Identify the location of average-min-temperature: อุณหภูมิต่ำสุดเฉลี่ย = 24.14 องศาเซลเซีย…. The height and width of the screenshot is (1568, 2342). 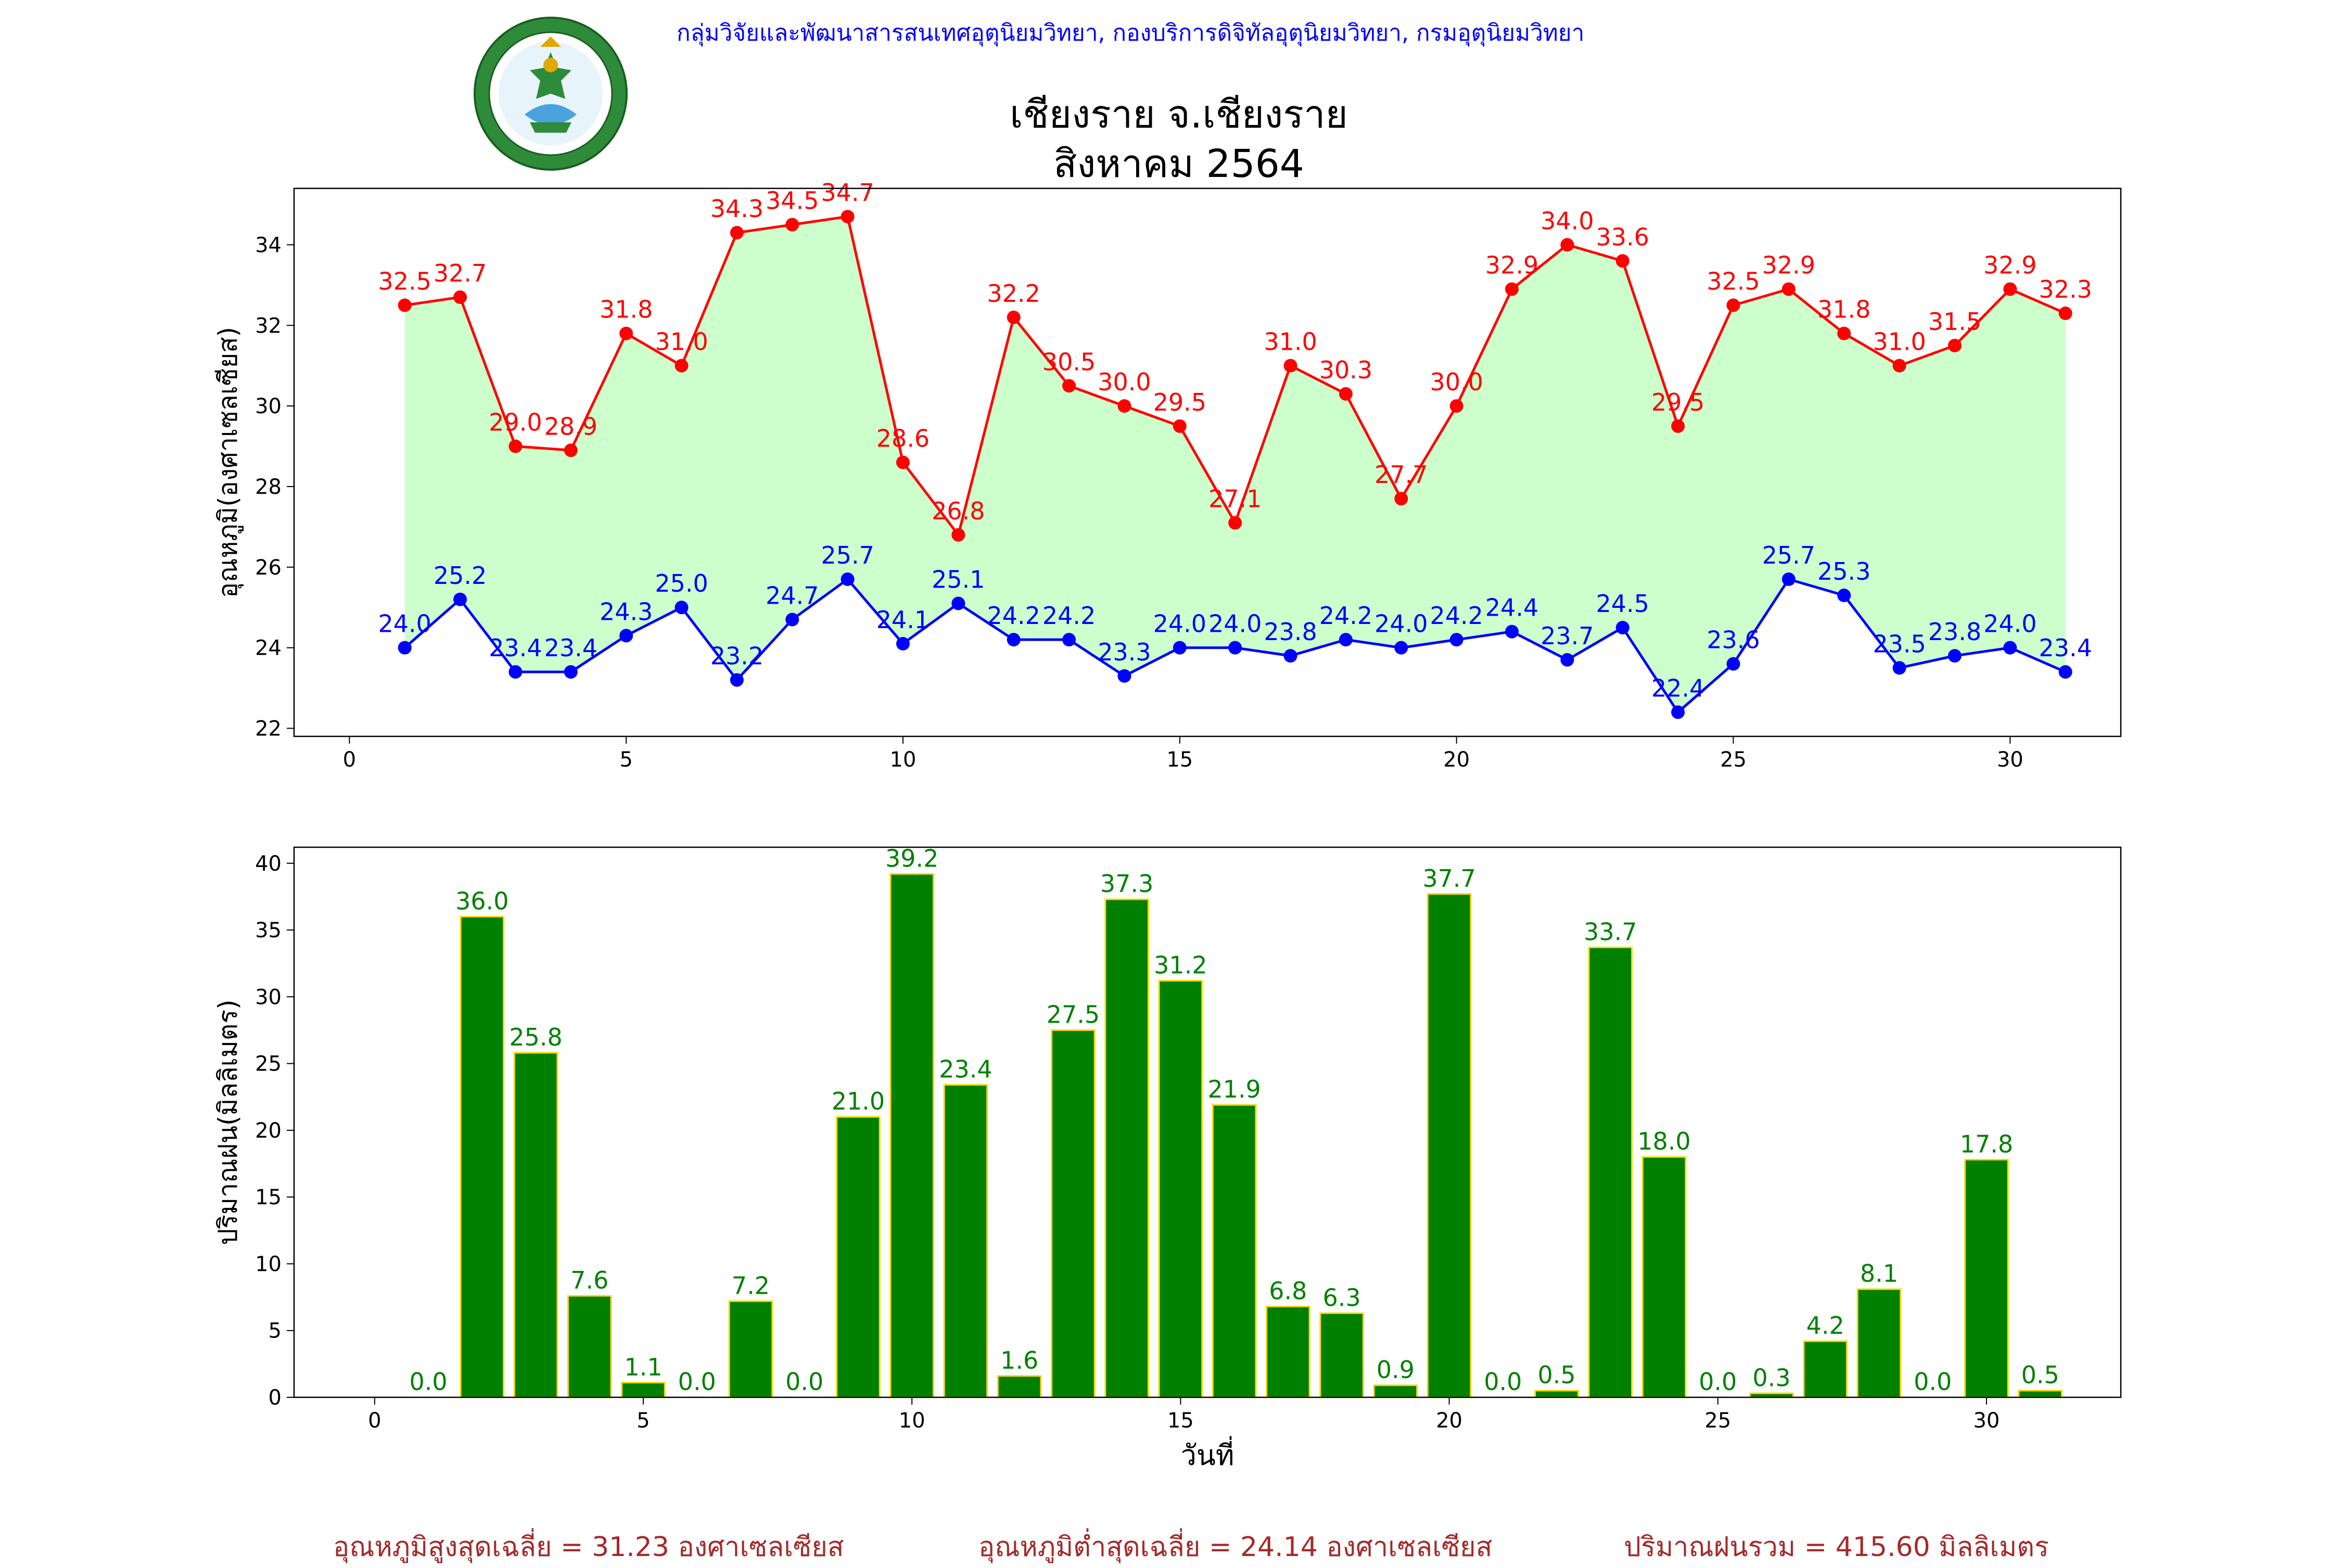
(1236, 1548).